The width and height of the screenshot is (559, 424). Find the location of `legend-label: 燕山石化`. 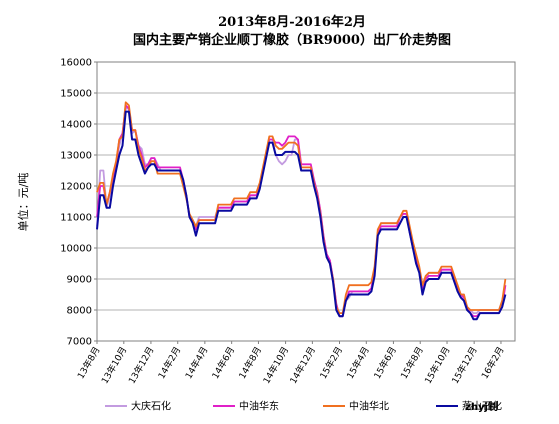

legend-label: 燕山石化 is located at coordinates (482, 406).